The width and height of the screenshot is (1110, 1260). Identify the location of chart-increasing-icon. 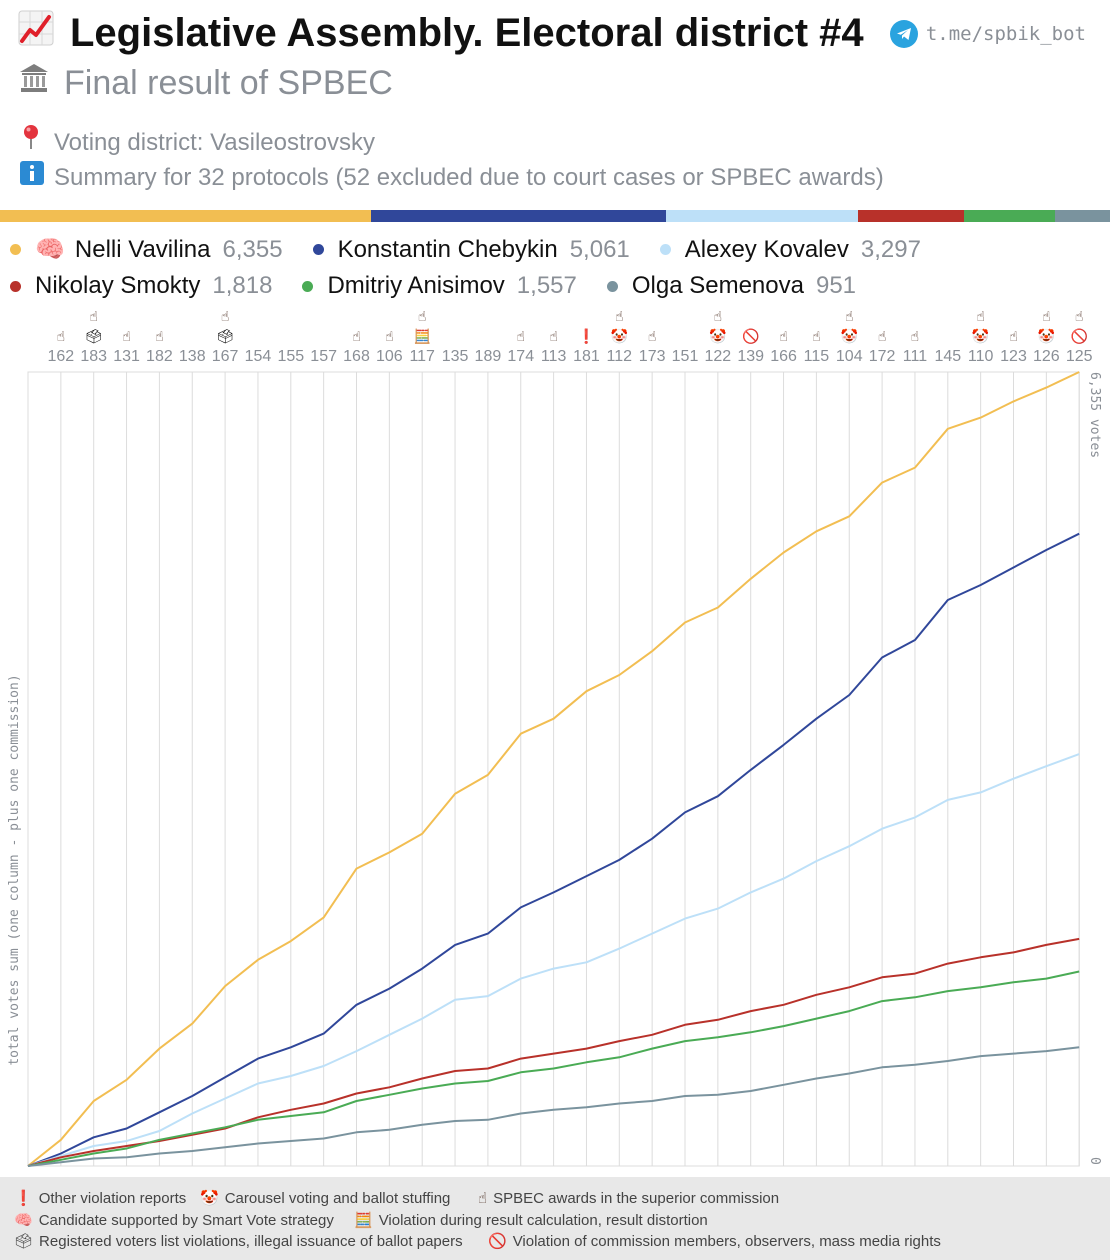
(37, 33).